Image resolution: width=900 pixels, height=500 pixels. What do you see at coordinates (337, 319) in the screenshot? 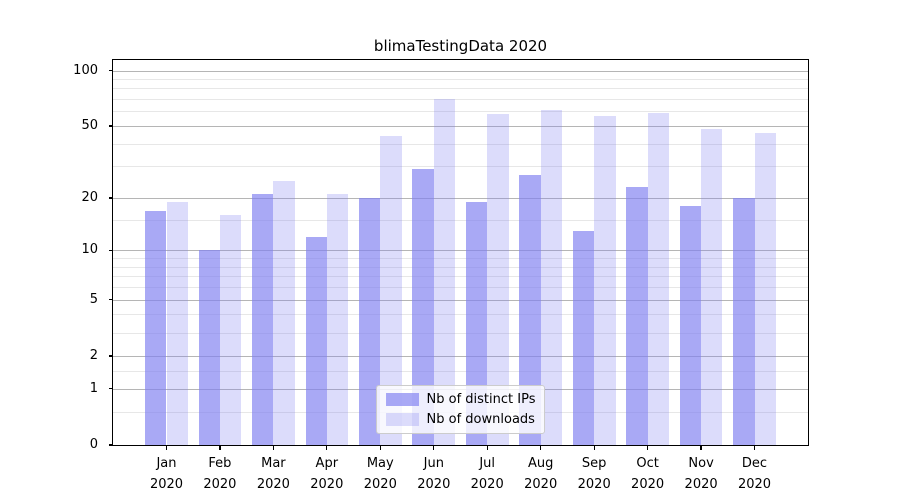
I see `bar-downloads-apr` at bounding box center [337, 319].